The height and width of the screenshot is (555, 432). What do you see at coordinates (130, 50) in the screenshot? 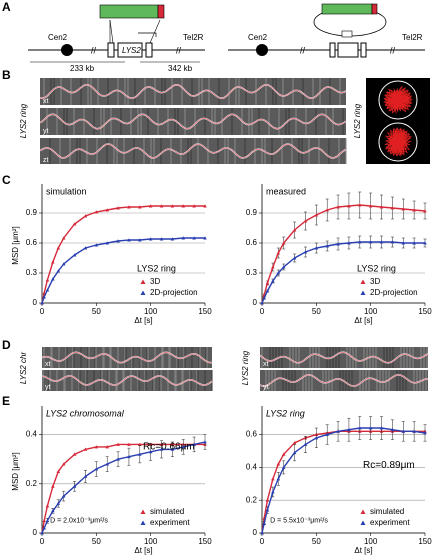
I see `gene-box` at bounding box center [130, 50].